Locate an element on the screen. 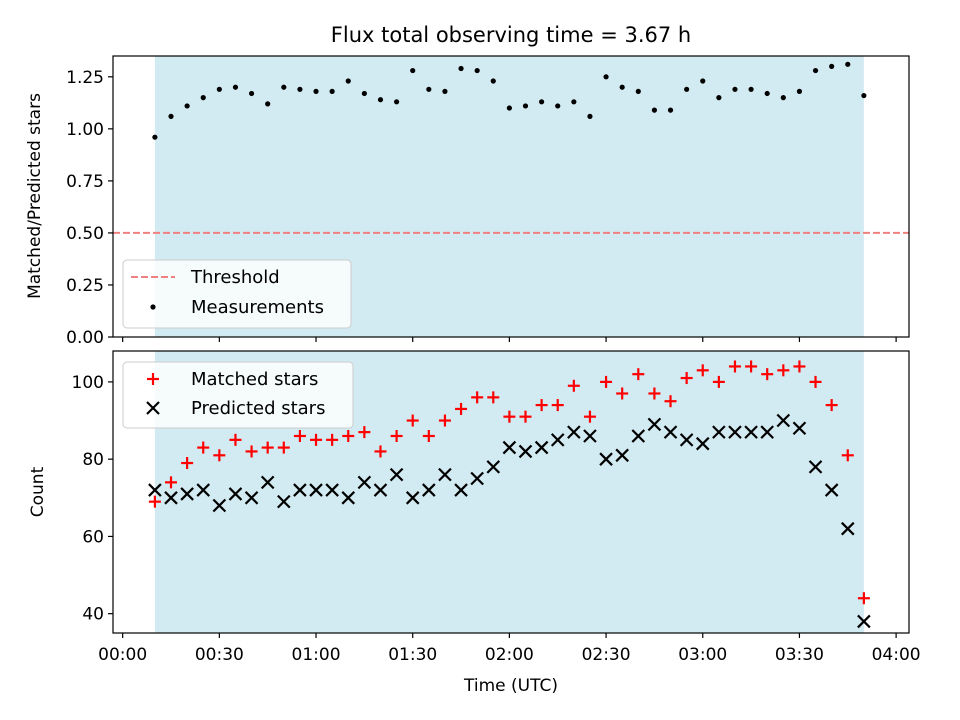  top-legend: Threshold Measurements is located at coordinates (237, 294).